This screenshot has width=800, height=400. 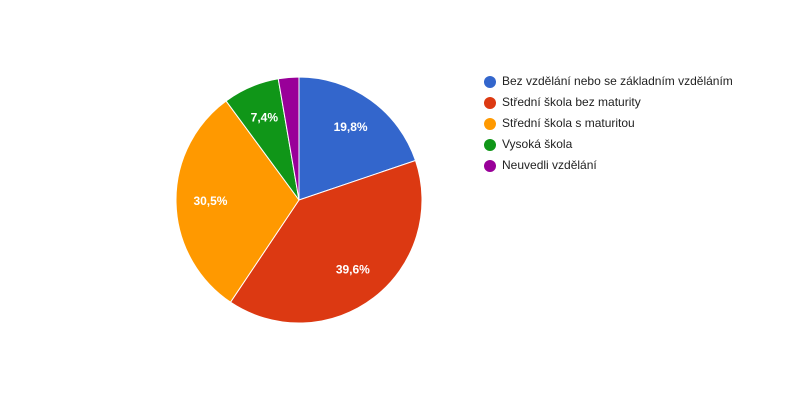 What do you see at coordinates (617, 81) in the screenshot?
I see `legend-label: Bez vzdělání nebo se základním vzděláním` at bounding box center [617, 81].